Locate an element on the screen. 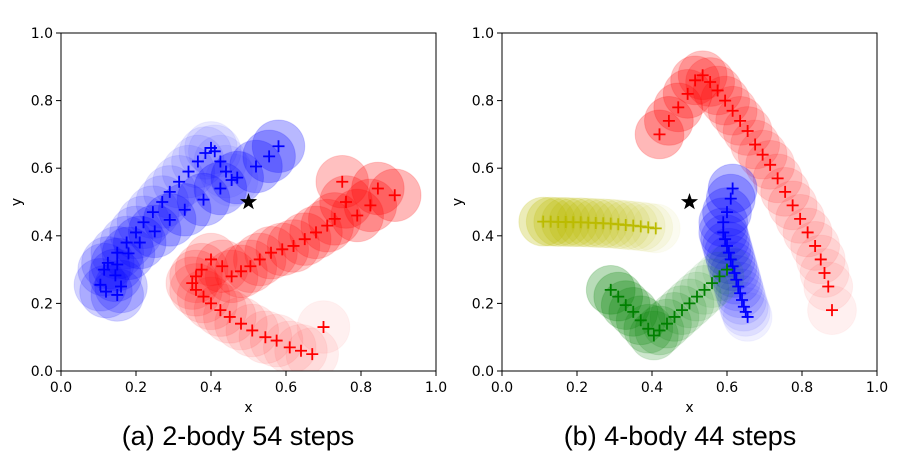  series-2-points is located at coordinates (735, 252).